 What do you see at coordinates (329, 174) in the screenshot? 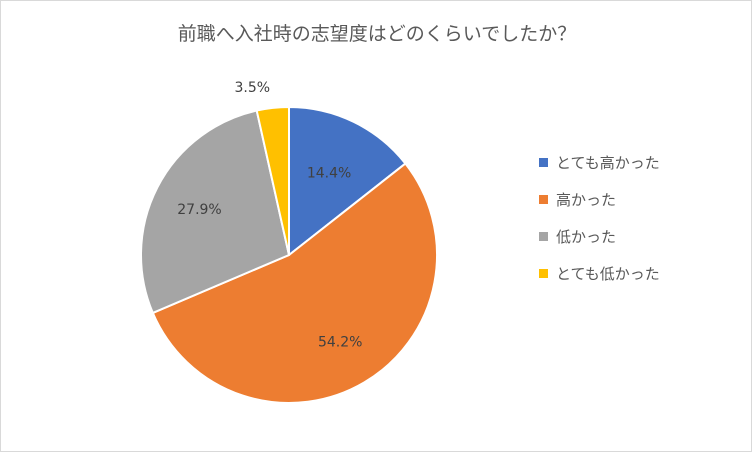
I see `data-label-very-high: 14.4%` at bounding box center [329, 174].